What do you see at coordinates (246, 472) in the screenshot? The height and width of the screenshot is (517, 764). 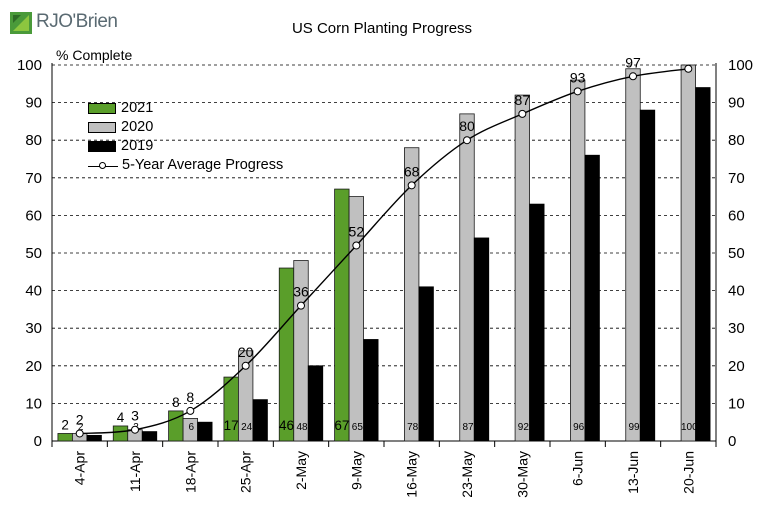 I see `x-tick-label: 25-Apr` at bounding box center [246, 472].